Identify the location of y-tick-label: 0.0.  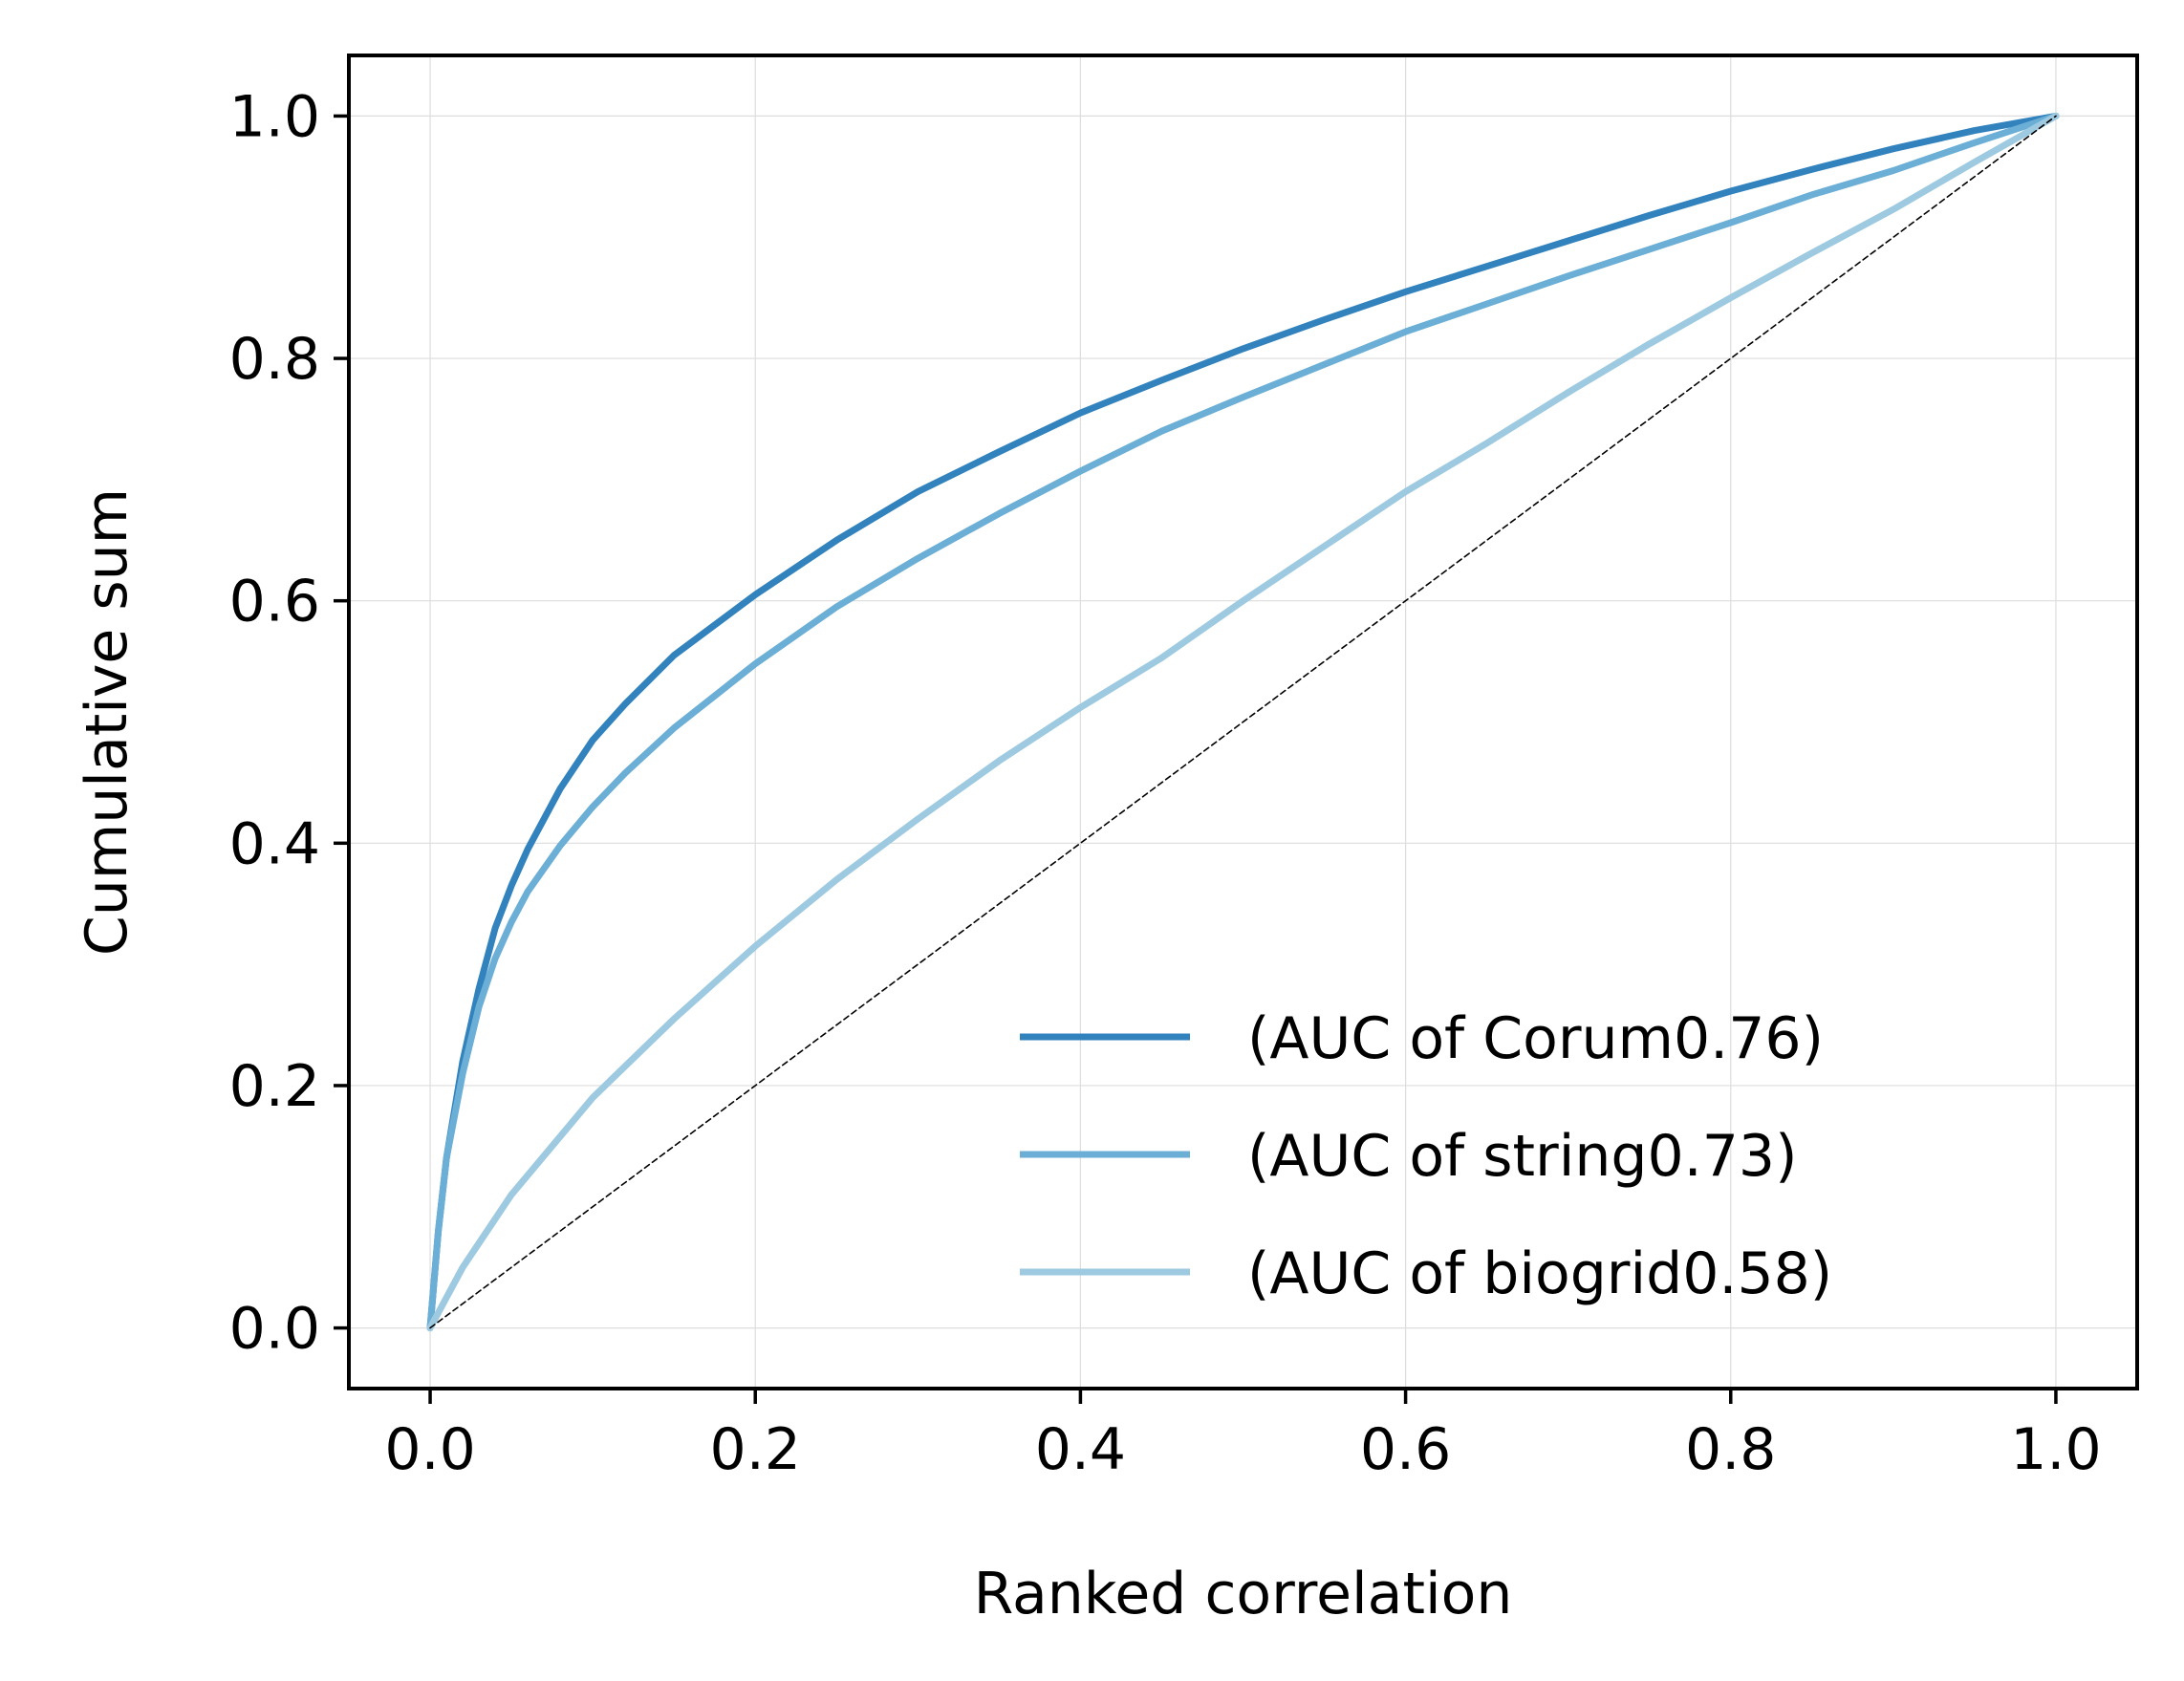
(274, 1329).